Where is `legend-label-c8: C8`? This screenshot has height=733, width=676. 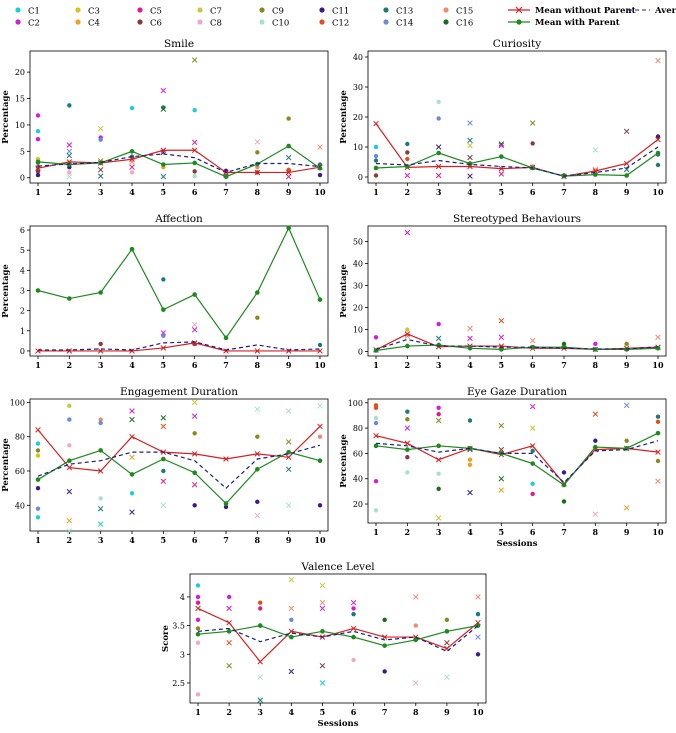 legend-label-c8: C8 is located at coordinates (216, 24).